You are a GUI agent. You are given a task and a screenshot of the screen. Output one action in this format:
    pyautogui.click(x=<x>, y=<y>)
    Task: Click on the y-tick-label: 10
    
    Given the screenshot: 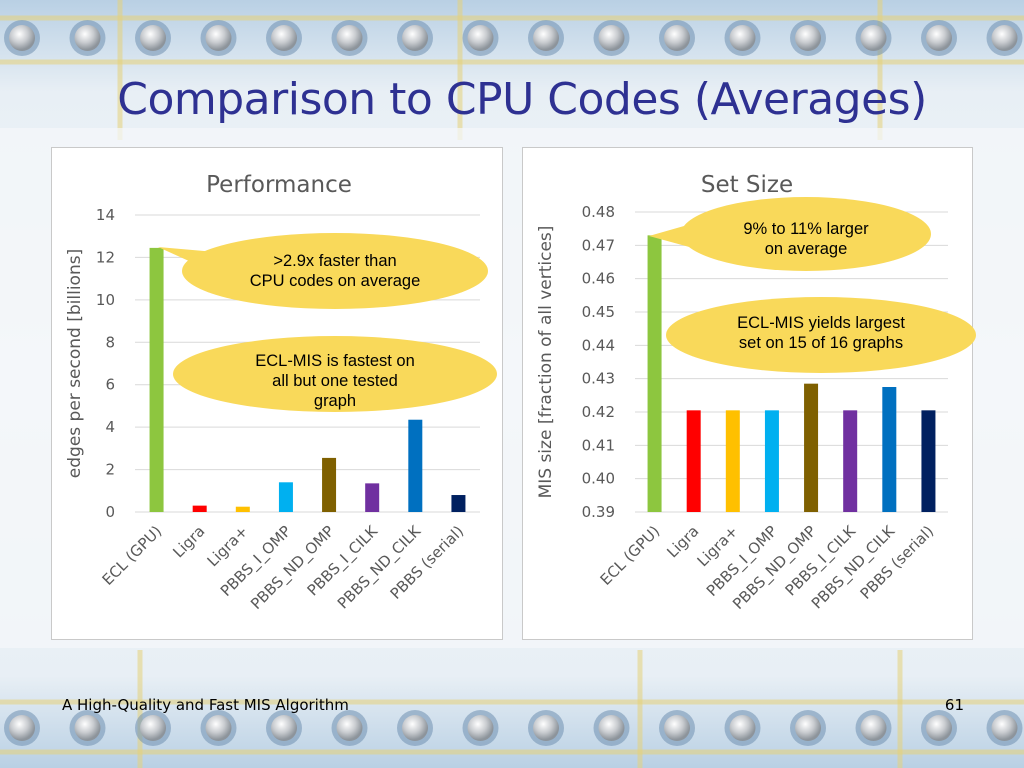 What is the action you would take?
    pyautogui.click(x=105, y=300)
    